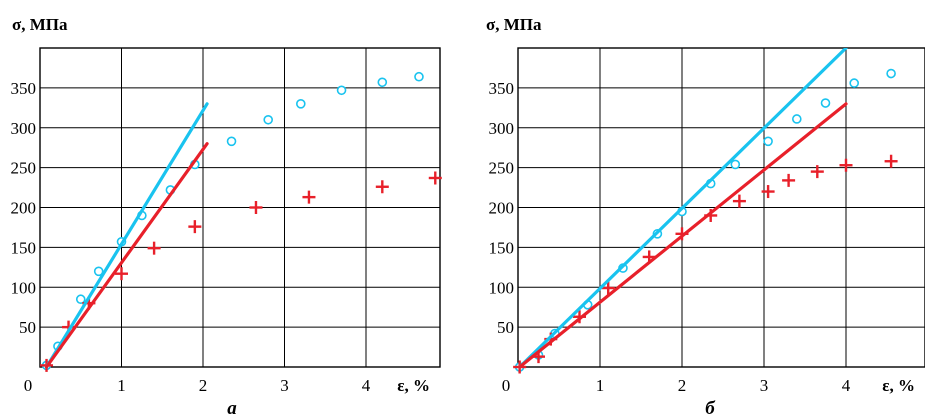 Image resolution: width=925 pixels, height=420 pixels. Describe the element at coordinates (232, 408) in the screenshot. I see `panel-label: а` at that location.